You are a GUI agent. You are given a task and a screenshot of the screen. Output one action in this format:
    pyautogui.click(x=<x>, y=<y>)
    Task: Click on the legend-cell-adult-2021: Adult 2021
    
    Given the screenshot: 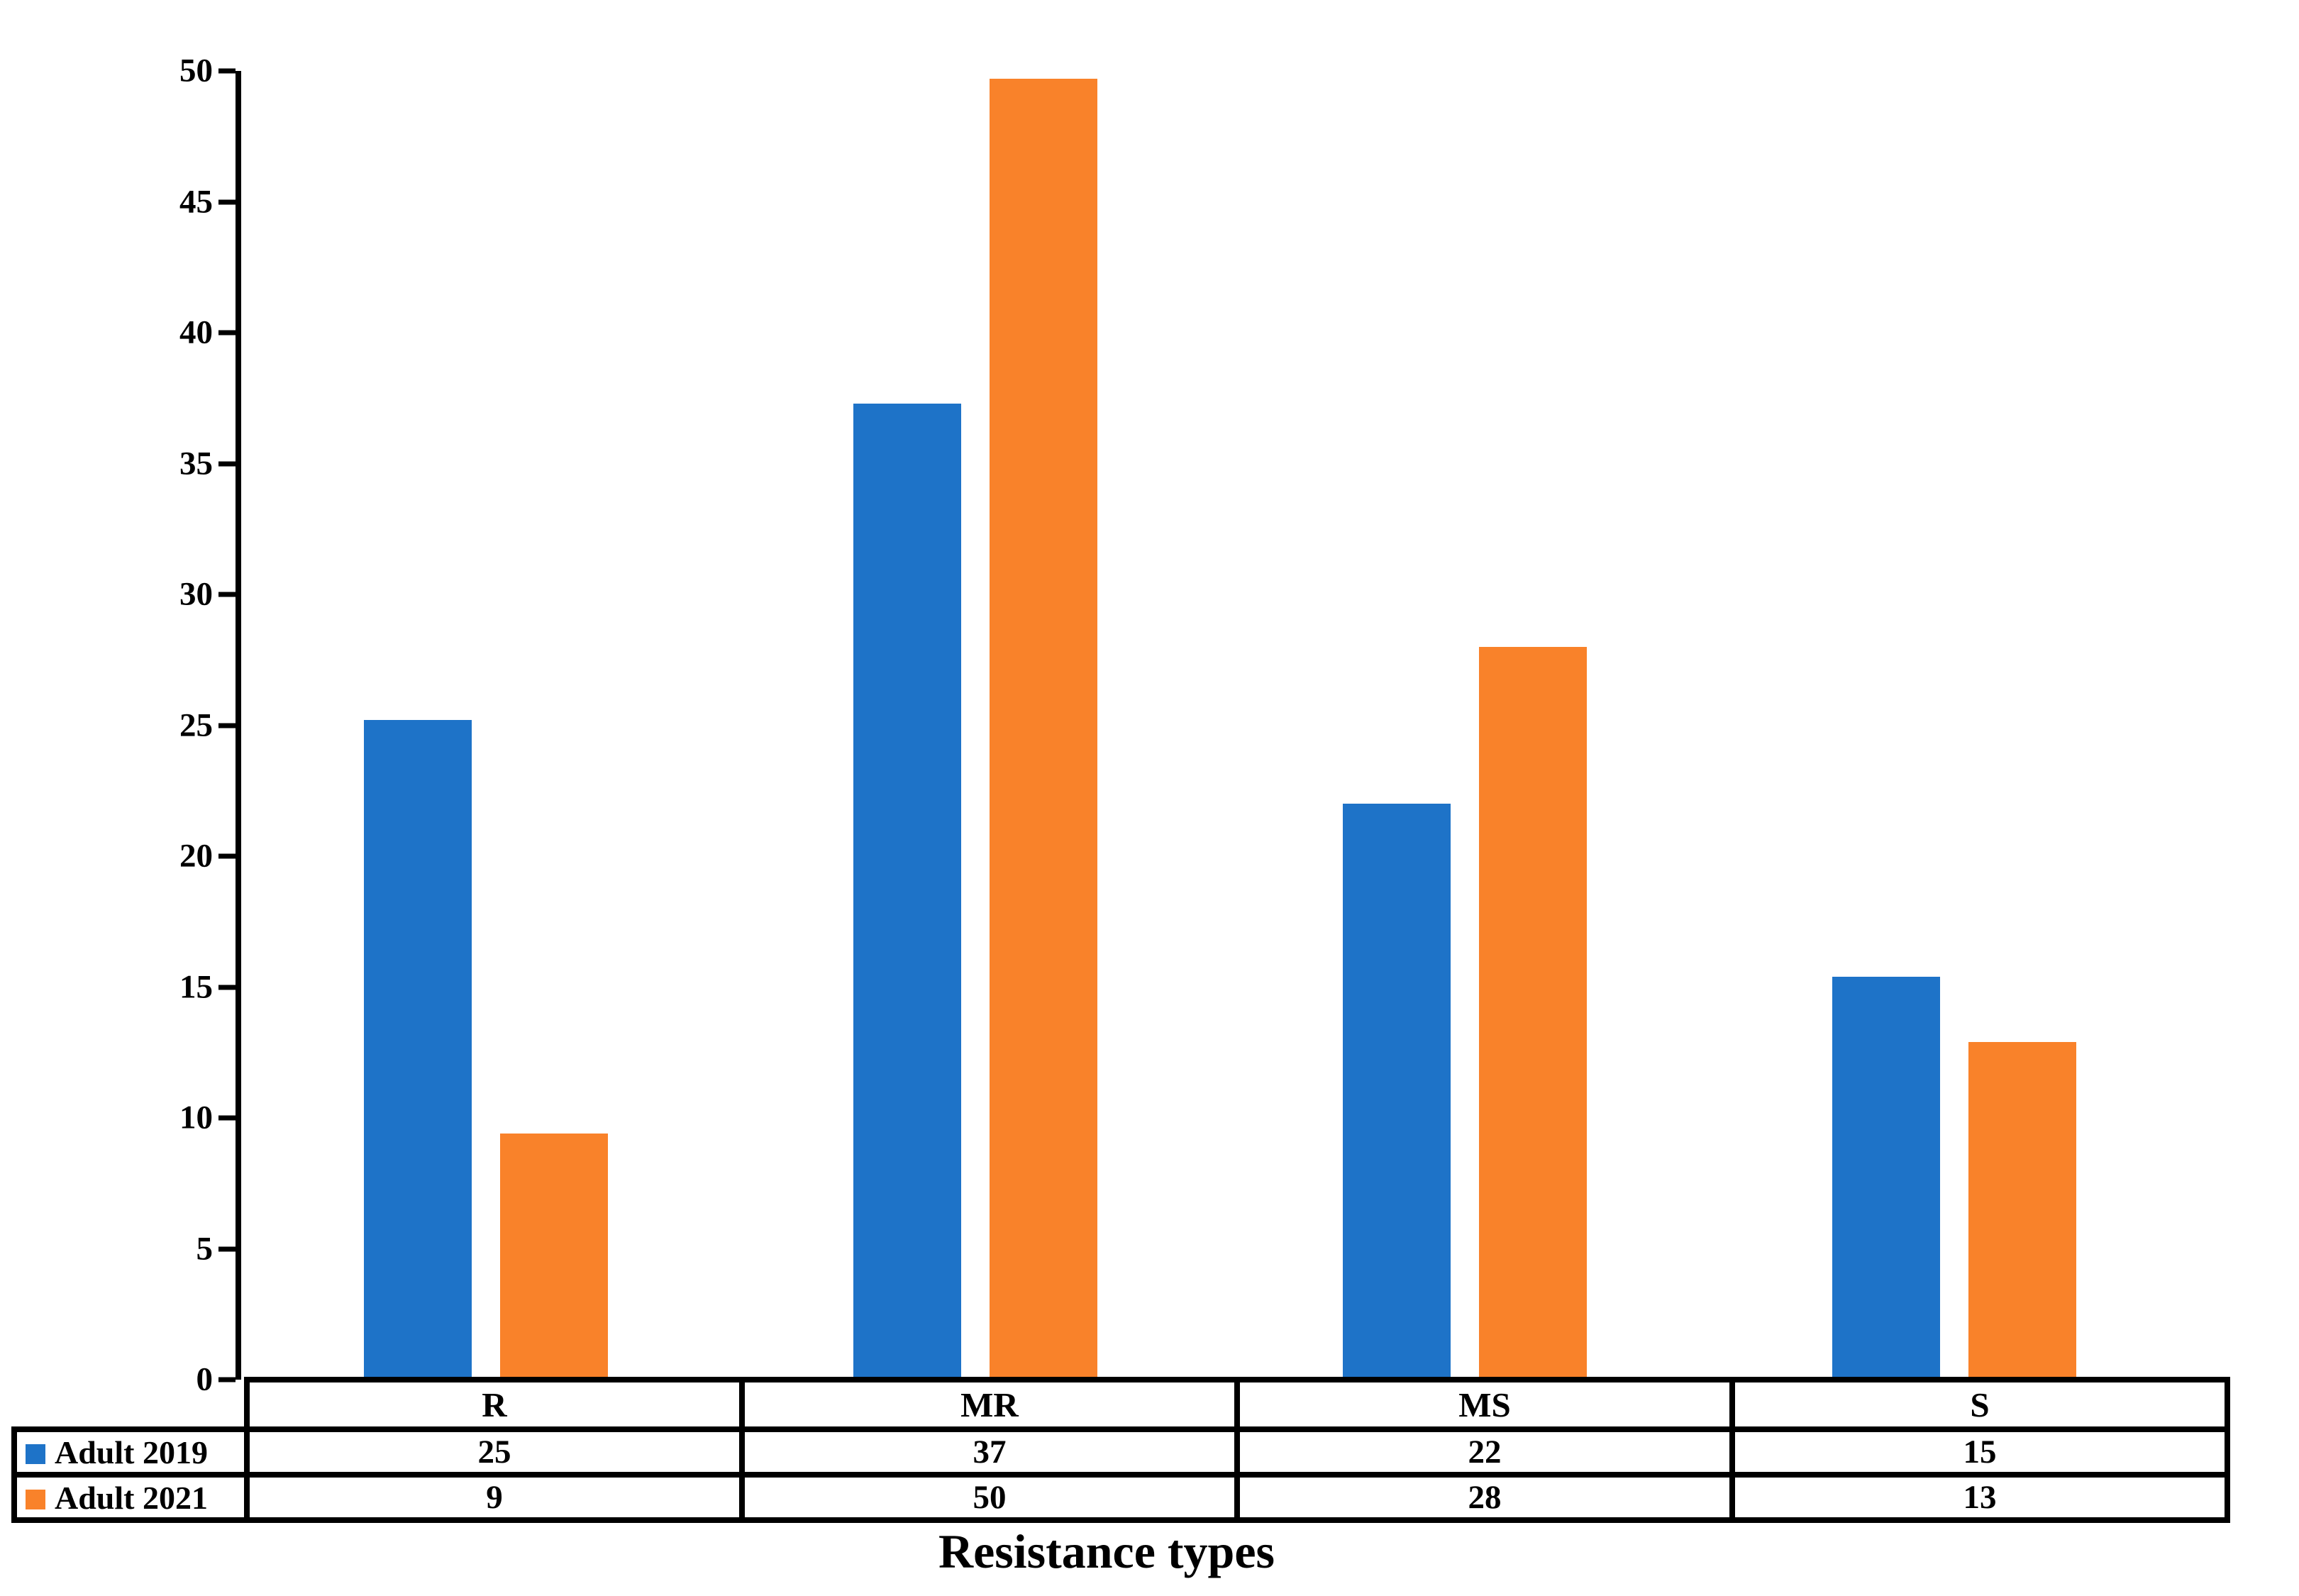 What is the action you would take?
    pyautogui.click(x=130, y=1497)
    